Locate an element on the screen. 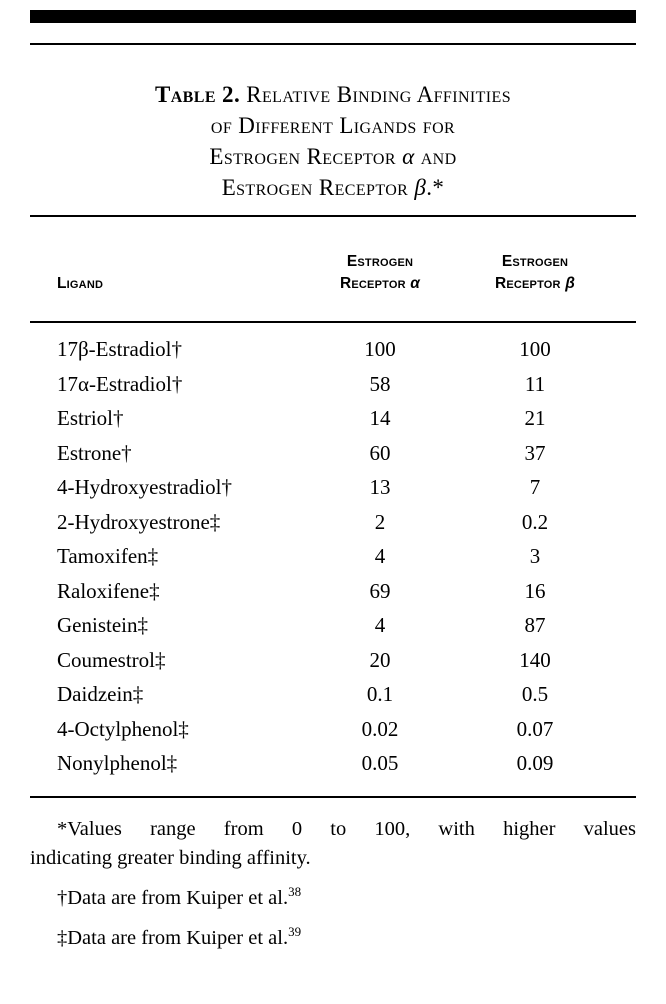 The image size is (666, 1004). table-row: 2-Hydroxyestrone‡ 2 0.2 is located at coordinates (333, 522).